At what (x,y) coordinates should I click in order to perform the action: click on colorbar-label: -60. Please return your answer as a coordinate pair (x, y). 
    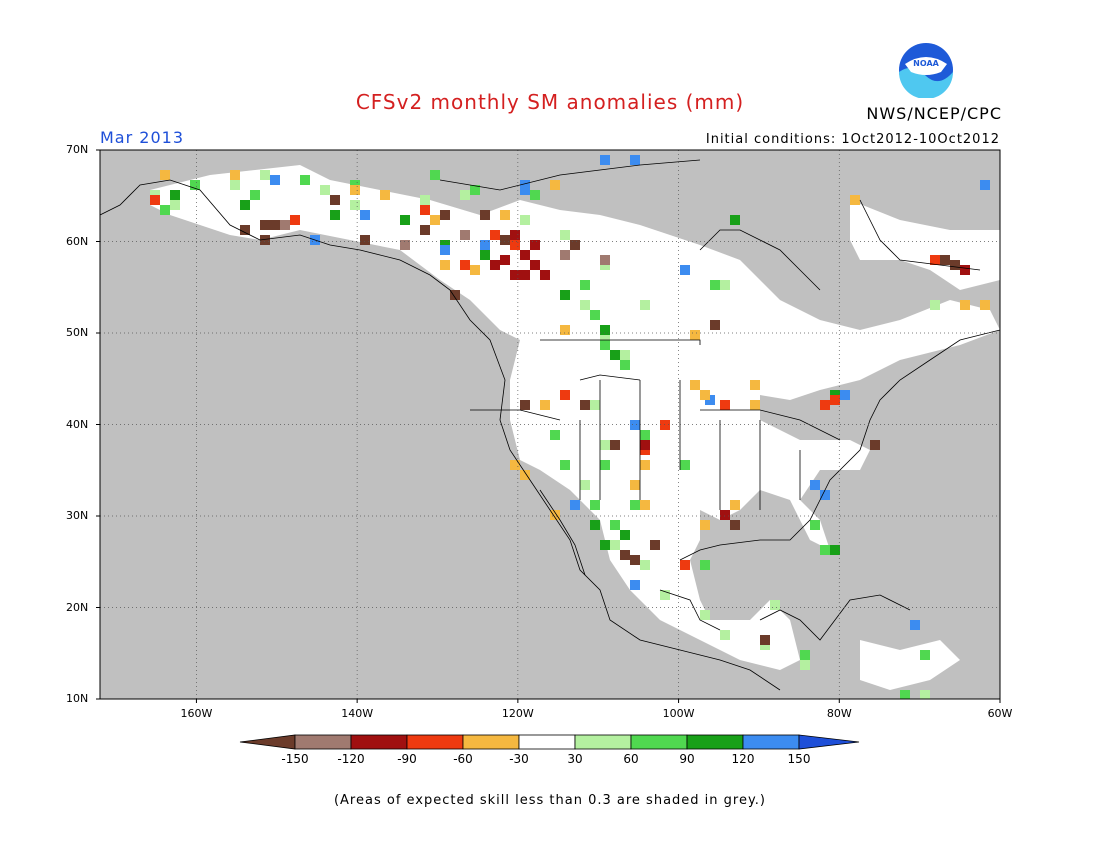
    Looking at the image, I should click on (463, 759).